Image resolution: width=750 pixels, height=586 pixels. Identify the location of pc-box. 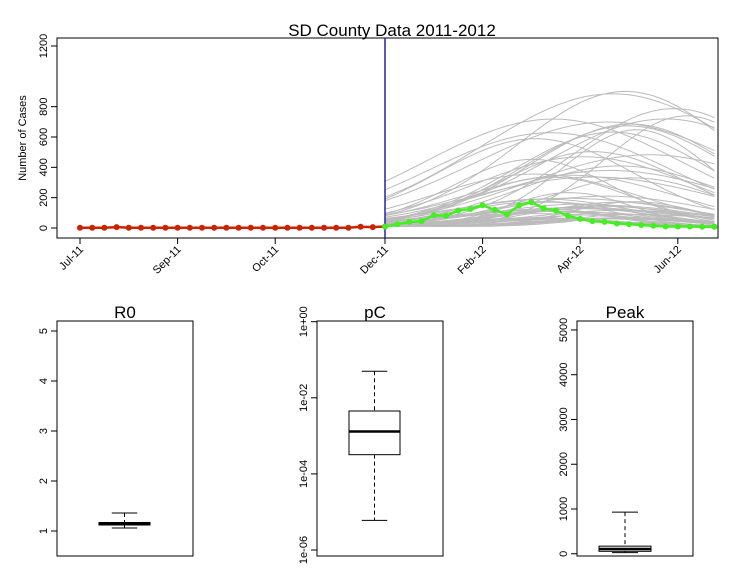
(374, 433).